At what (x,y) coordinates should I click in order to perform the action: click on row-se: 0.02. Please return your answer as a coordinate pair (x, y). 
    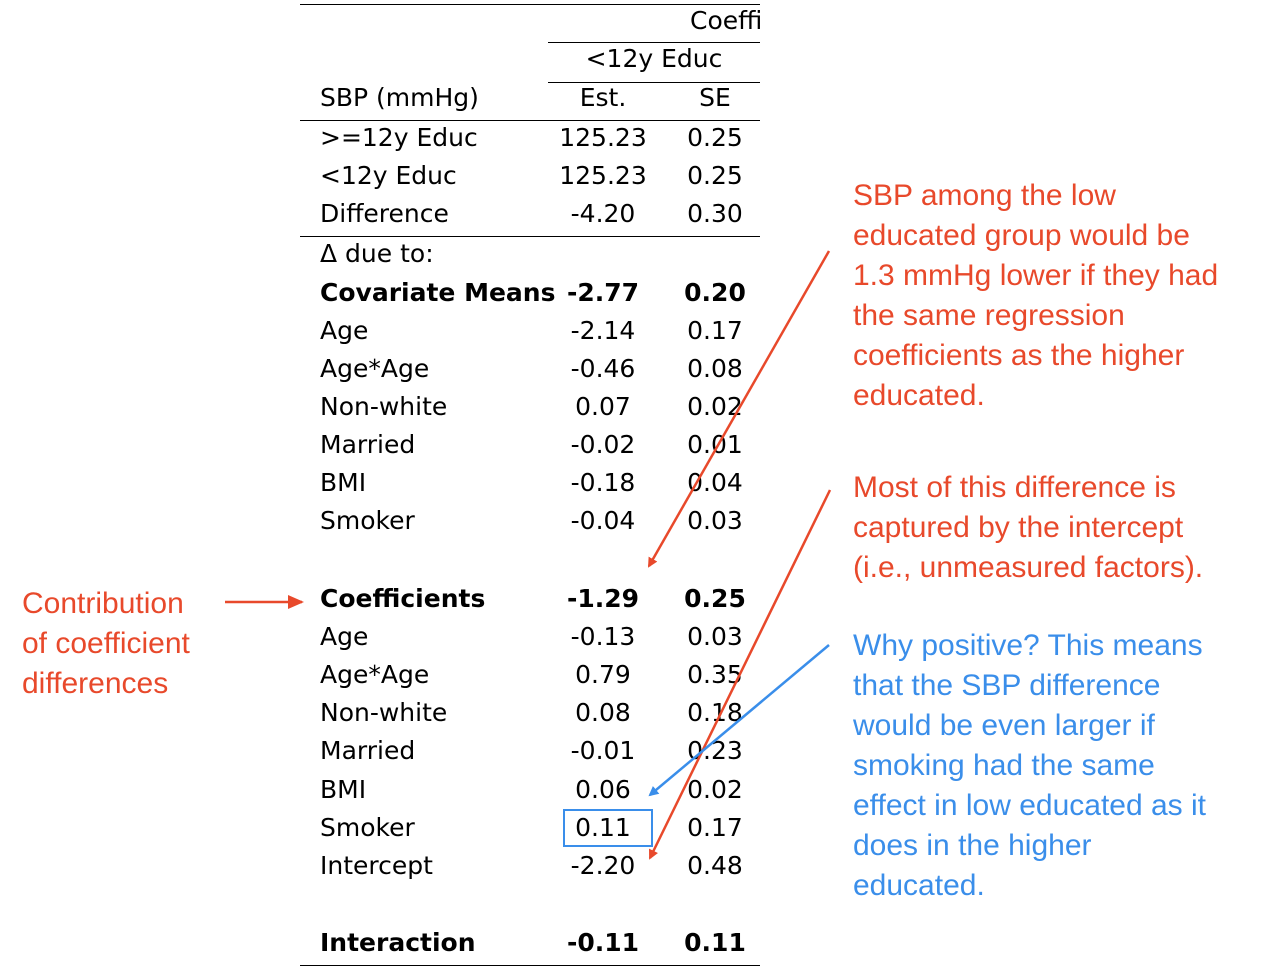
    Looking at the image, I should click on (715, 789).